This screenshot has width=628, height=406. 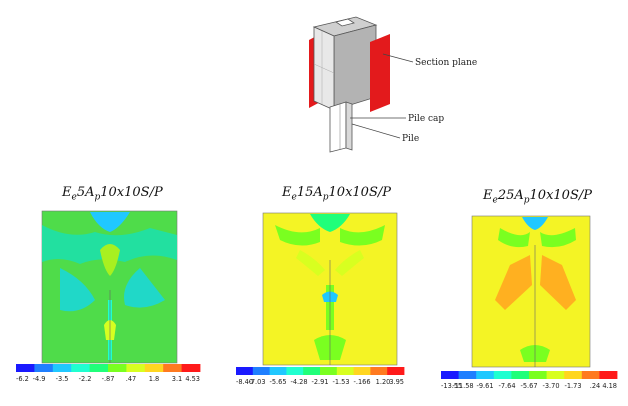 What do you see at coordinates (396, 382) in the screenshot?
I see `colorbar-2-tick-label: 3.95` at bounding box center [396, 382].